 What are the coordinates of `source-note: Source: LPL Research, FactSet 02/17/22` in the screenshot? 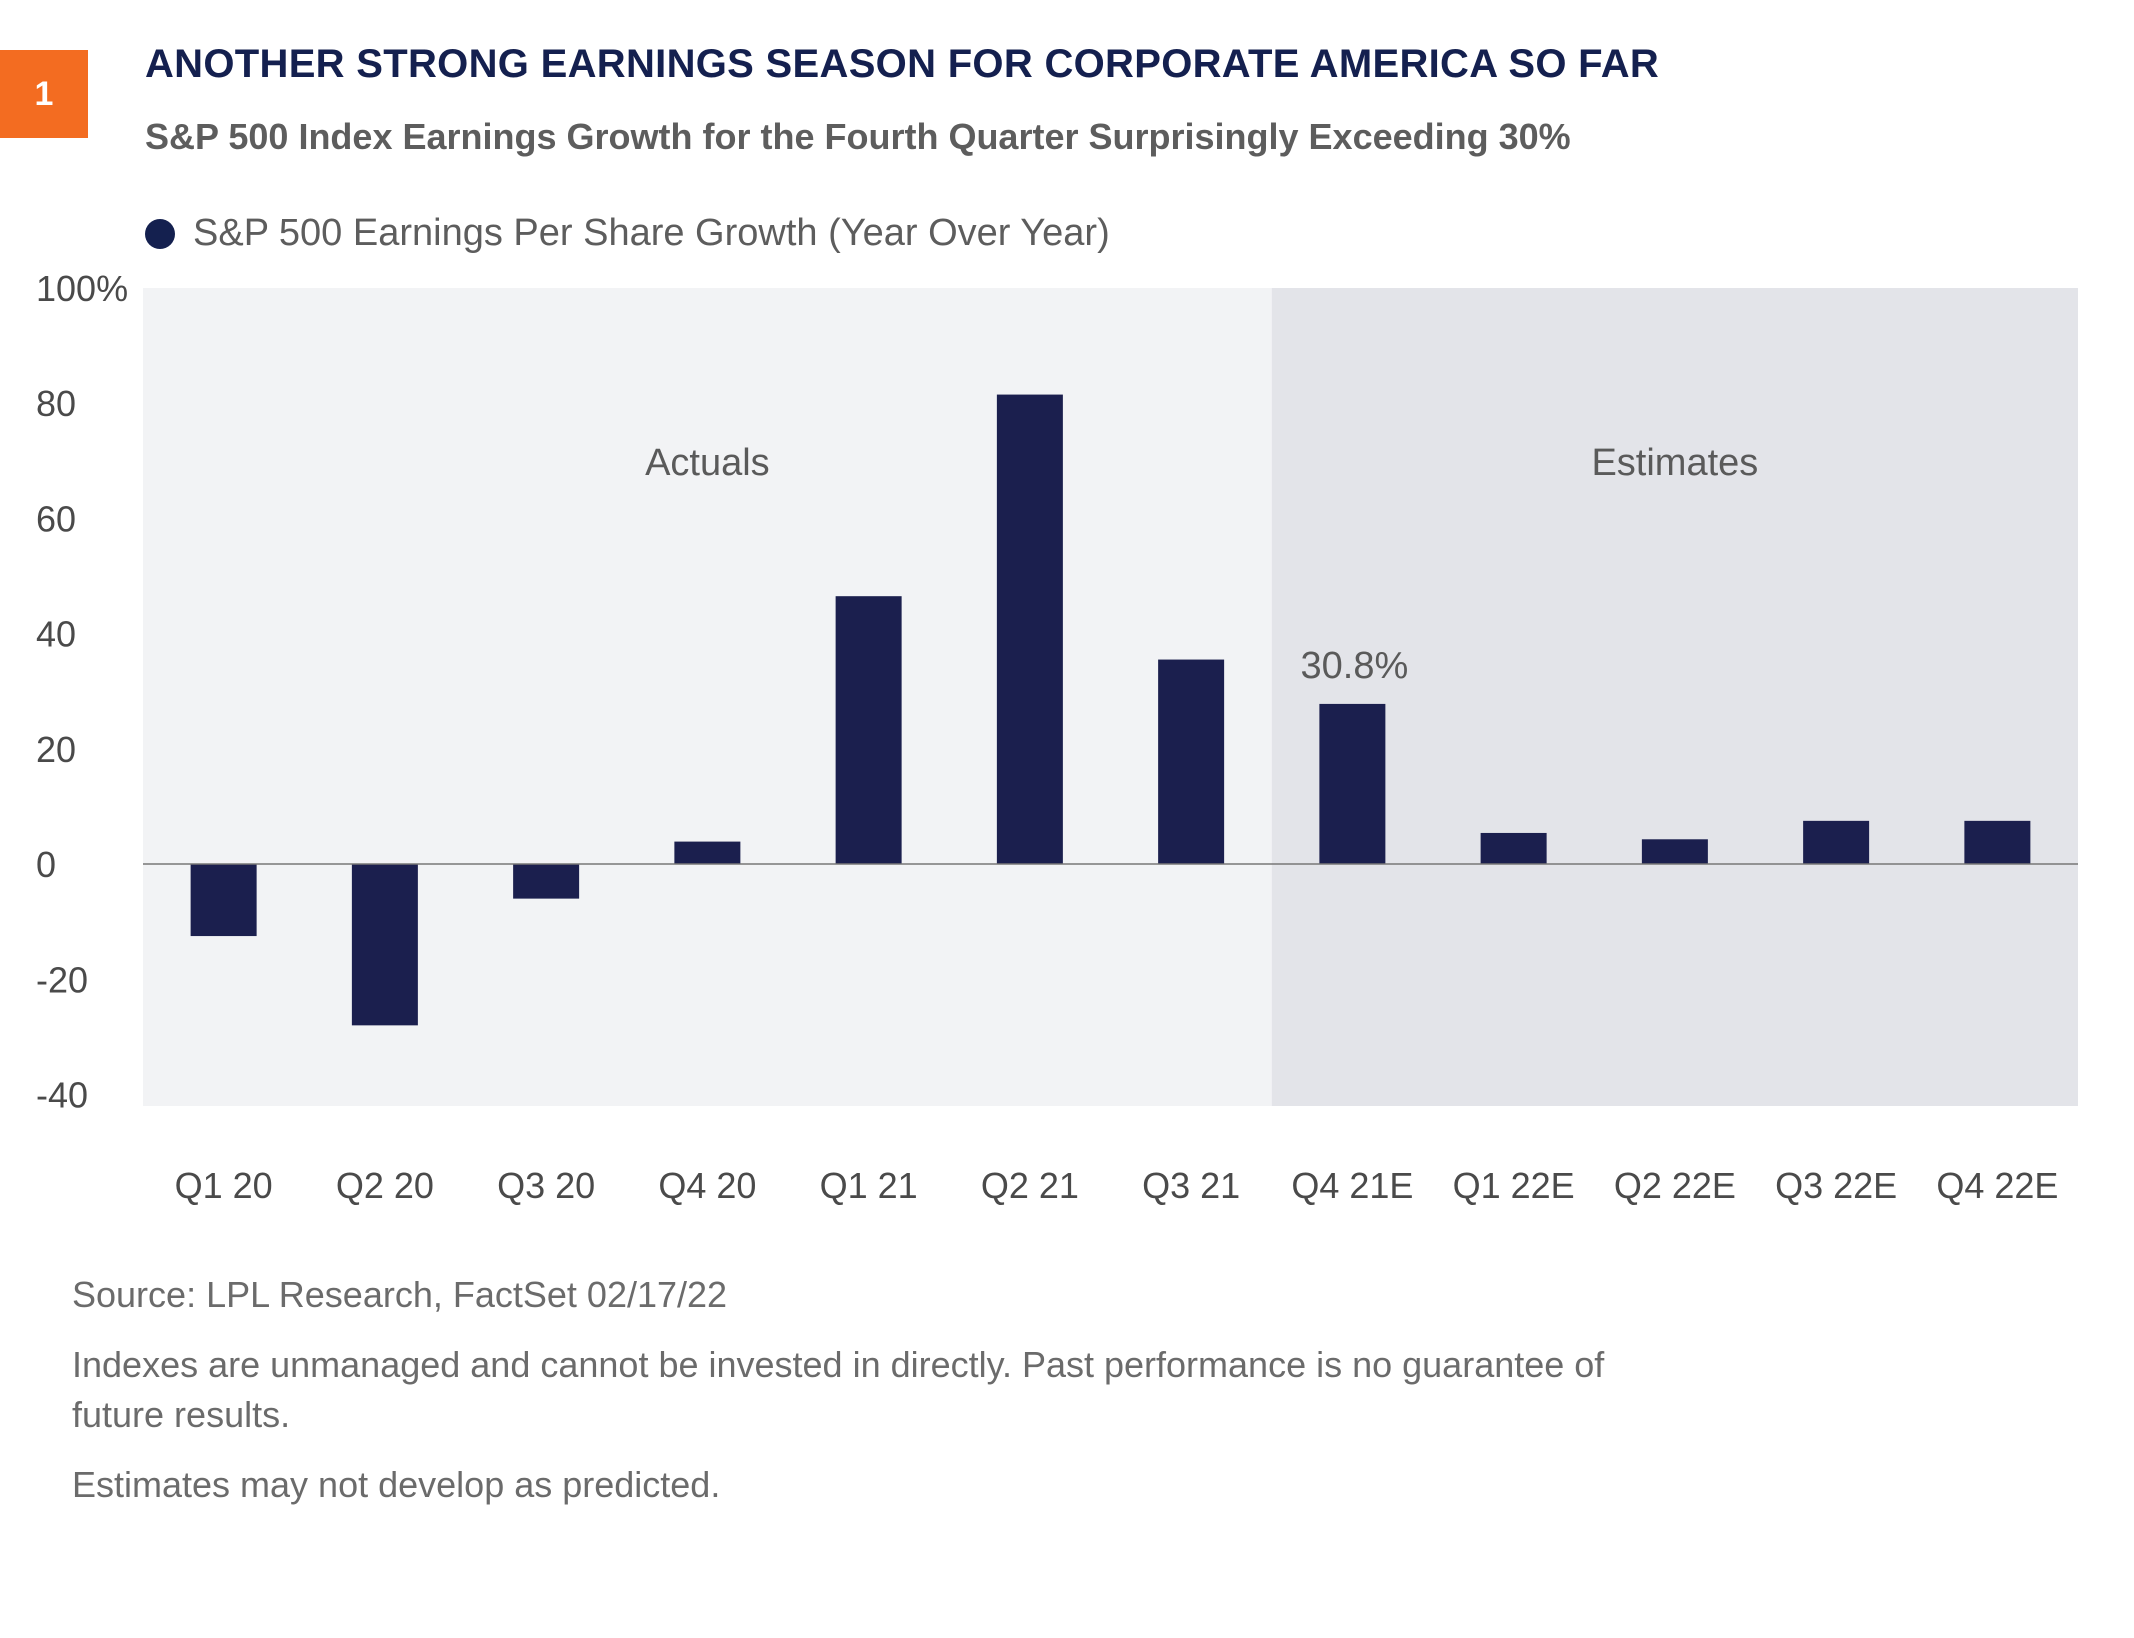 It's located at (400, 1294).